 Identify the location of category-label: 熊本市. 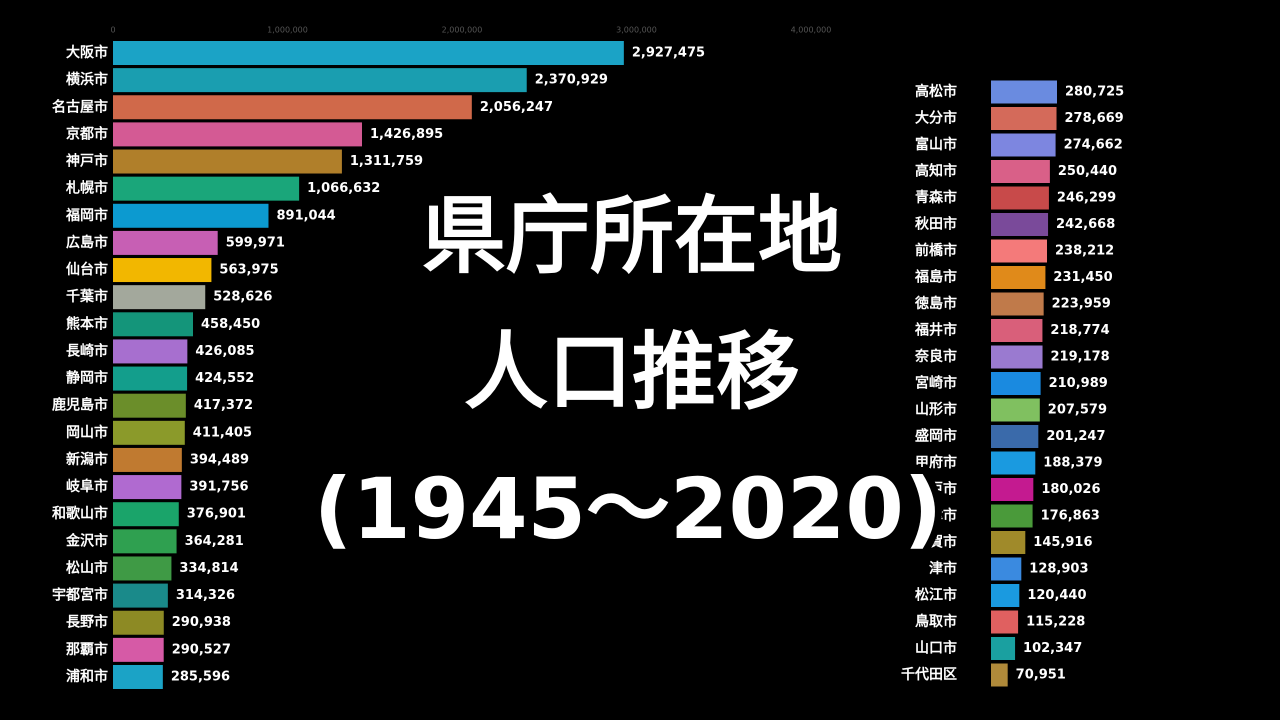
(87, 323).